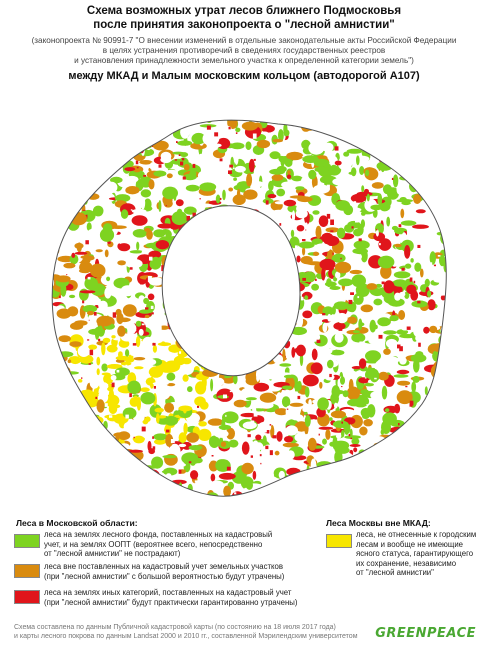 Image resolution: width=488 pixels, height=650 pixels. What do you see at coordinates (27, 597) in the screenshot?
I see `legend-red-swatch` at bounding box center [27, 597].